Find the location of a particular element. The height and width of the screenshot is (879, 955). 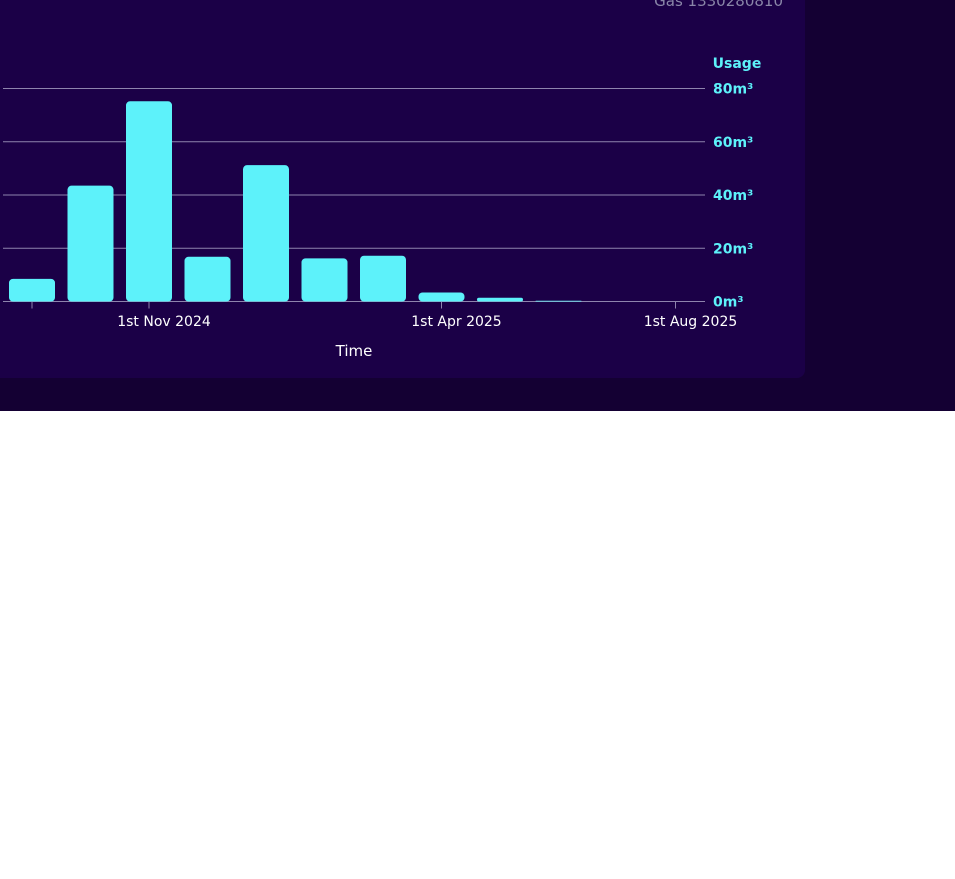

y-tick-label: 0m³ is located at coordinates (728, 303).